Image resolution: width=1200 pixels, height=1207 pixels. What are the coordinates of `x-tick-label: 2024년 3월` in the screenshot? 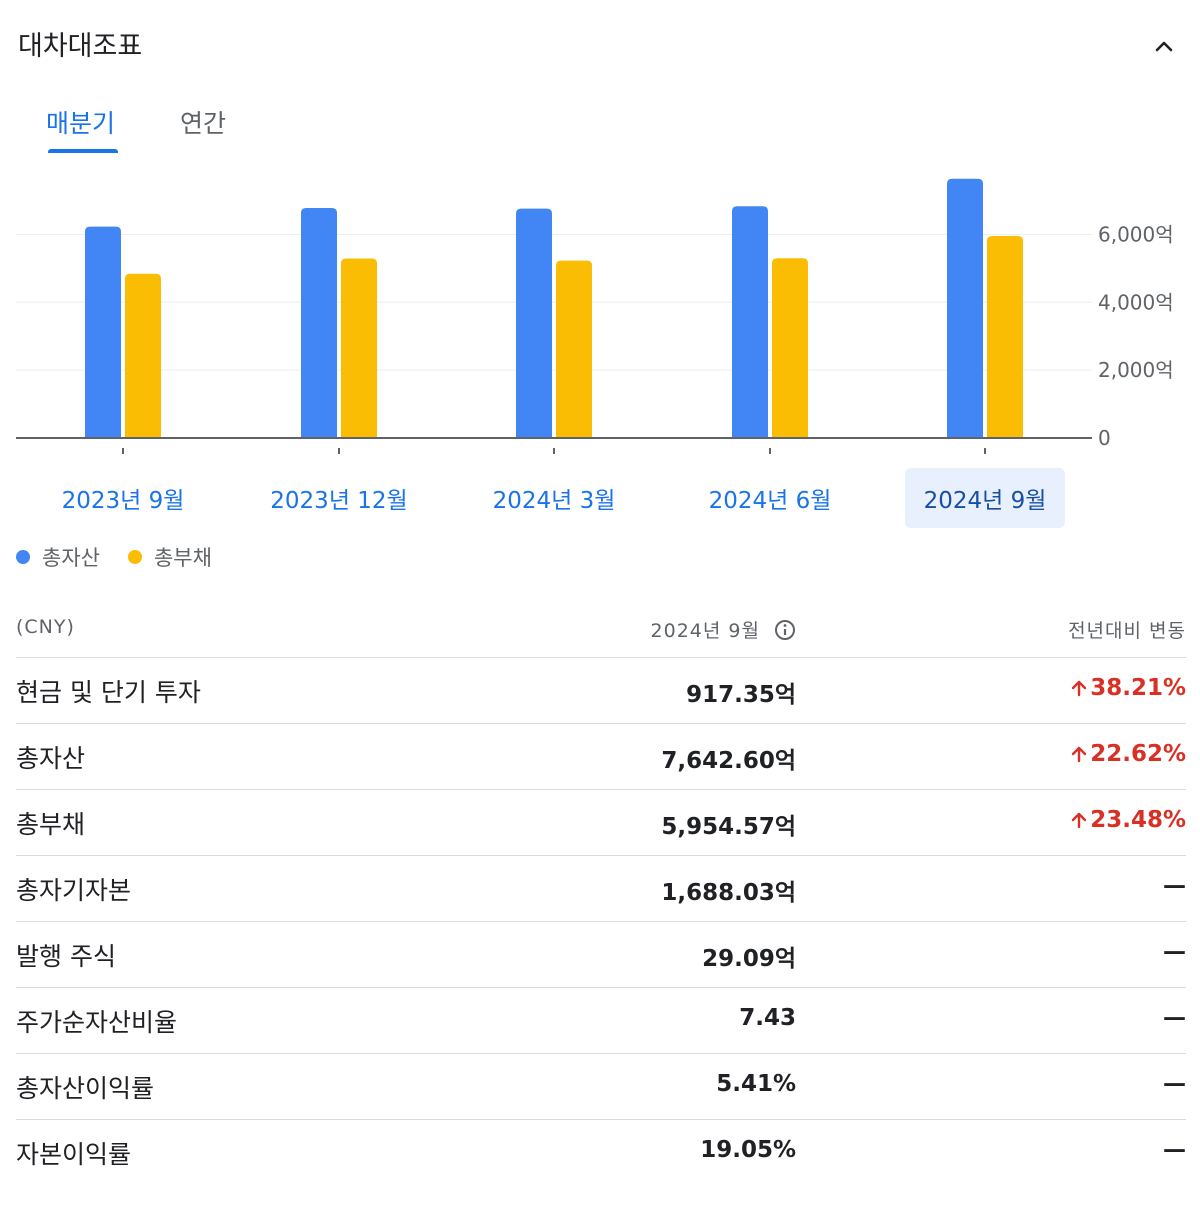 It's located at (554, 501).